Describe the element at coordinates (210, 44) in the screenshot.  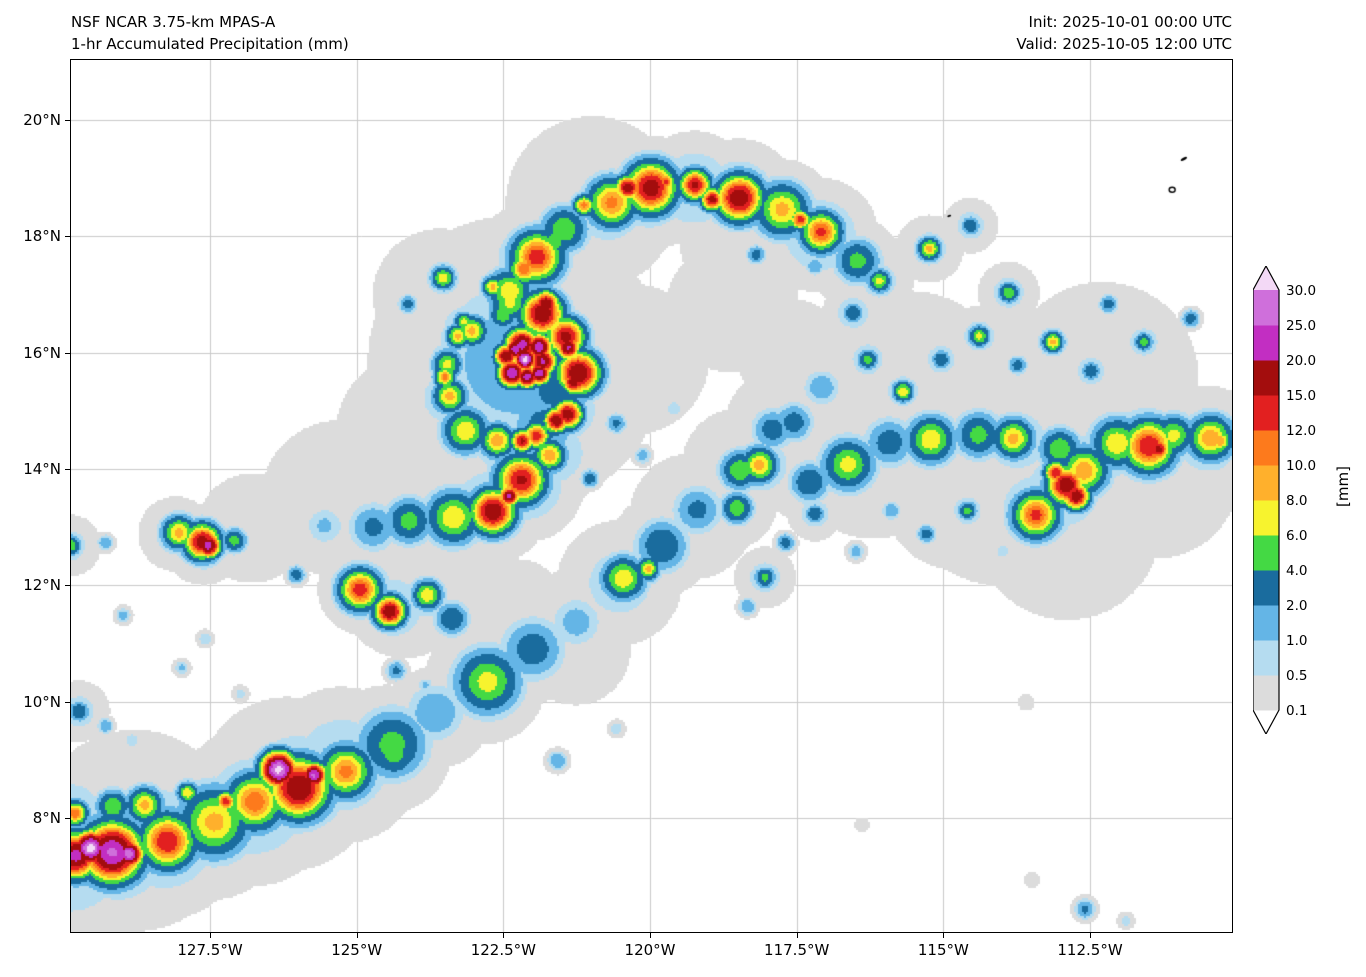
I see `field-subtitle: 1-hr Accumulated Precipitation (mm)` at that location.